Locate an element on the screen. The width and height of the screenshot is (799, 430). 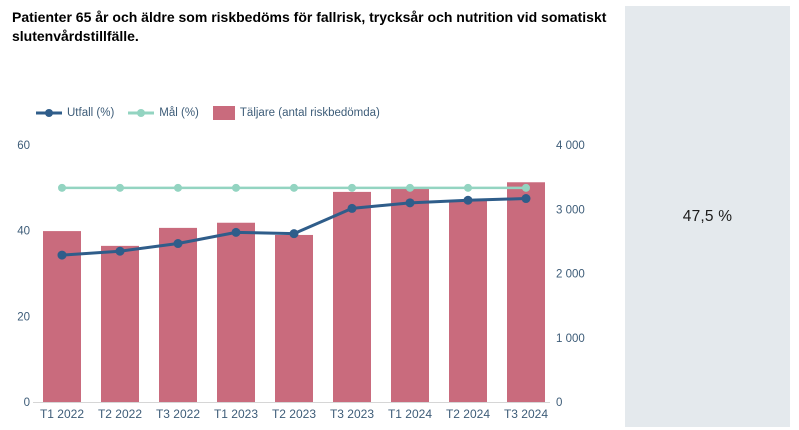
right-axis-labels: 0 1 000 2 000 3 000 4 000 is located at coordinates (570, 274).